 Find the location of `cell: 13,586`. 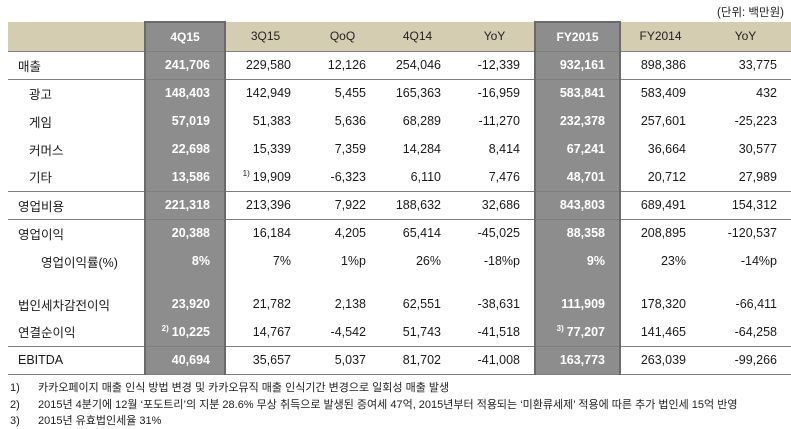

cell: 13,586 is located at coordinates (185, 177).